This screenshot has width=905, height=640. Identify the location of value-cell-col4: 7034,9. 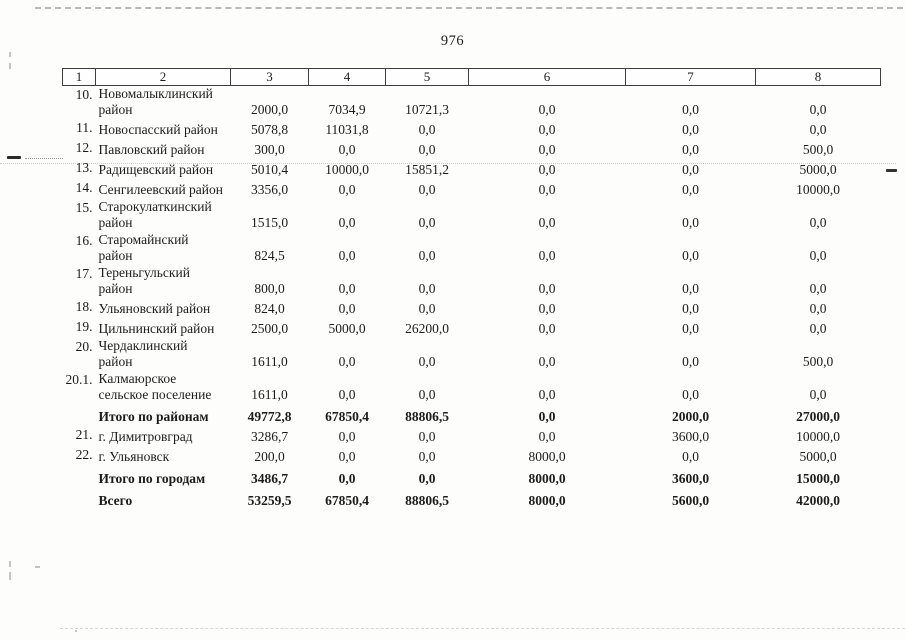
(347, 109).